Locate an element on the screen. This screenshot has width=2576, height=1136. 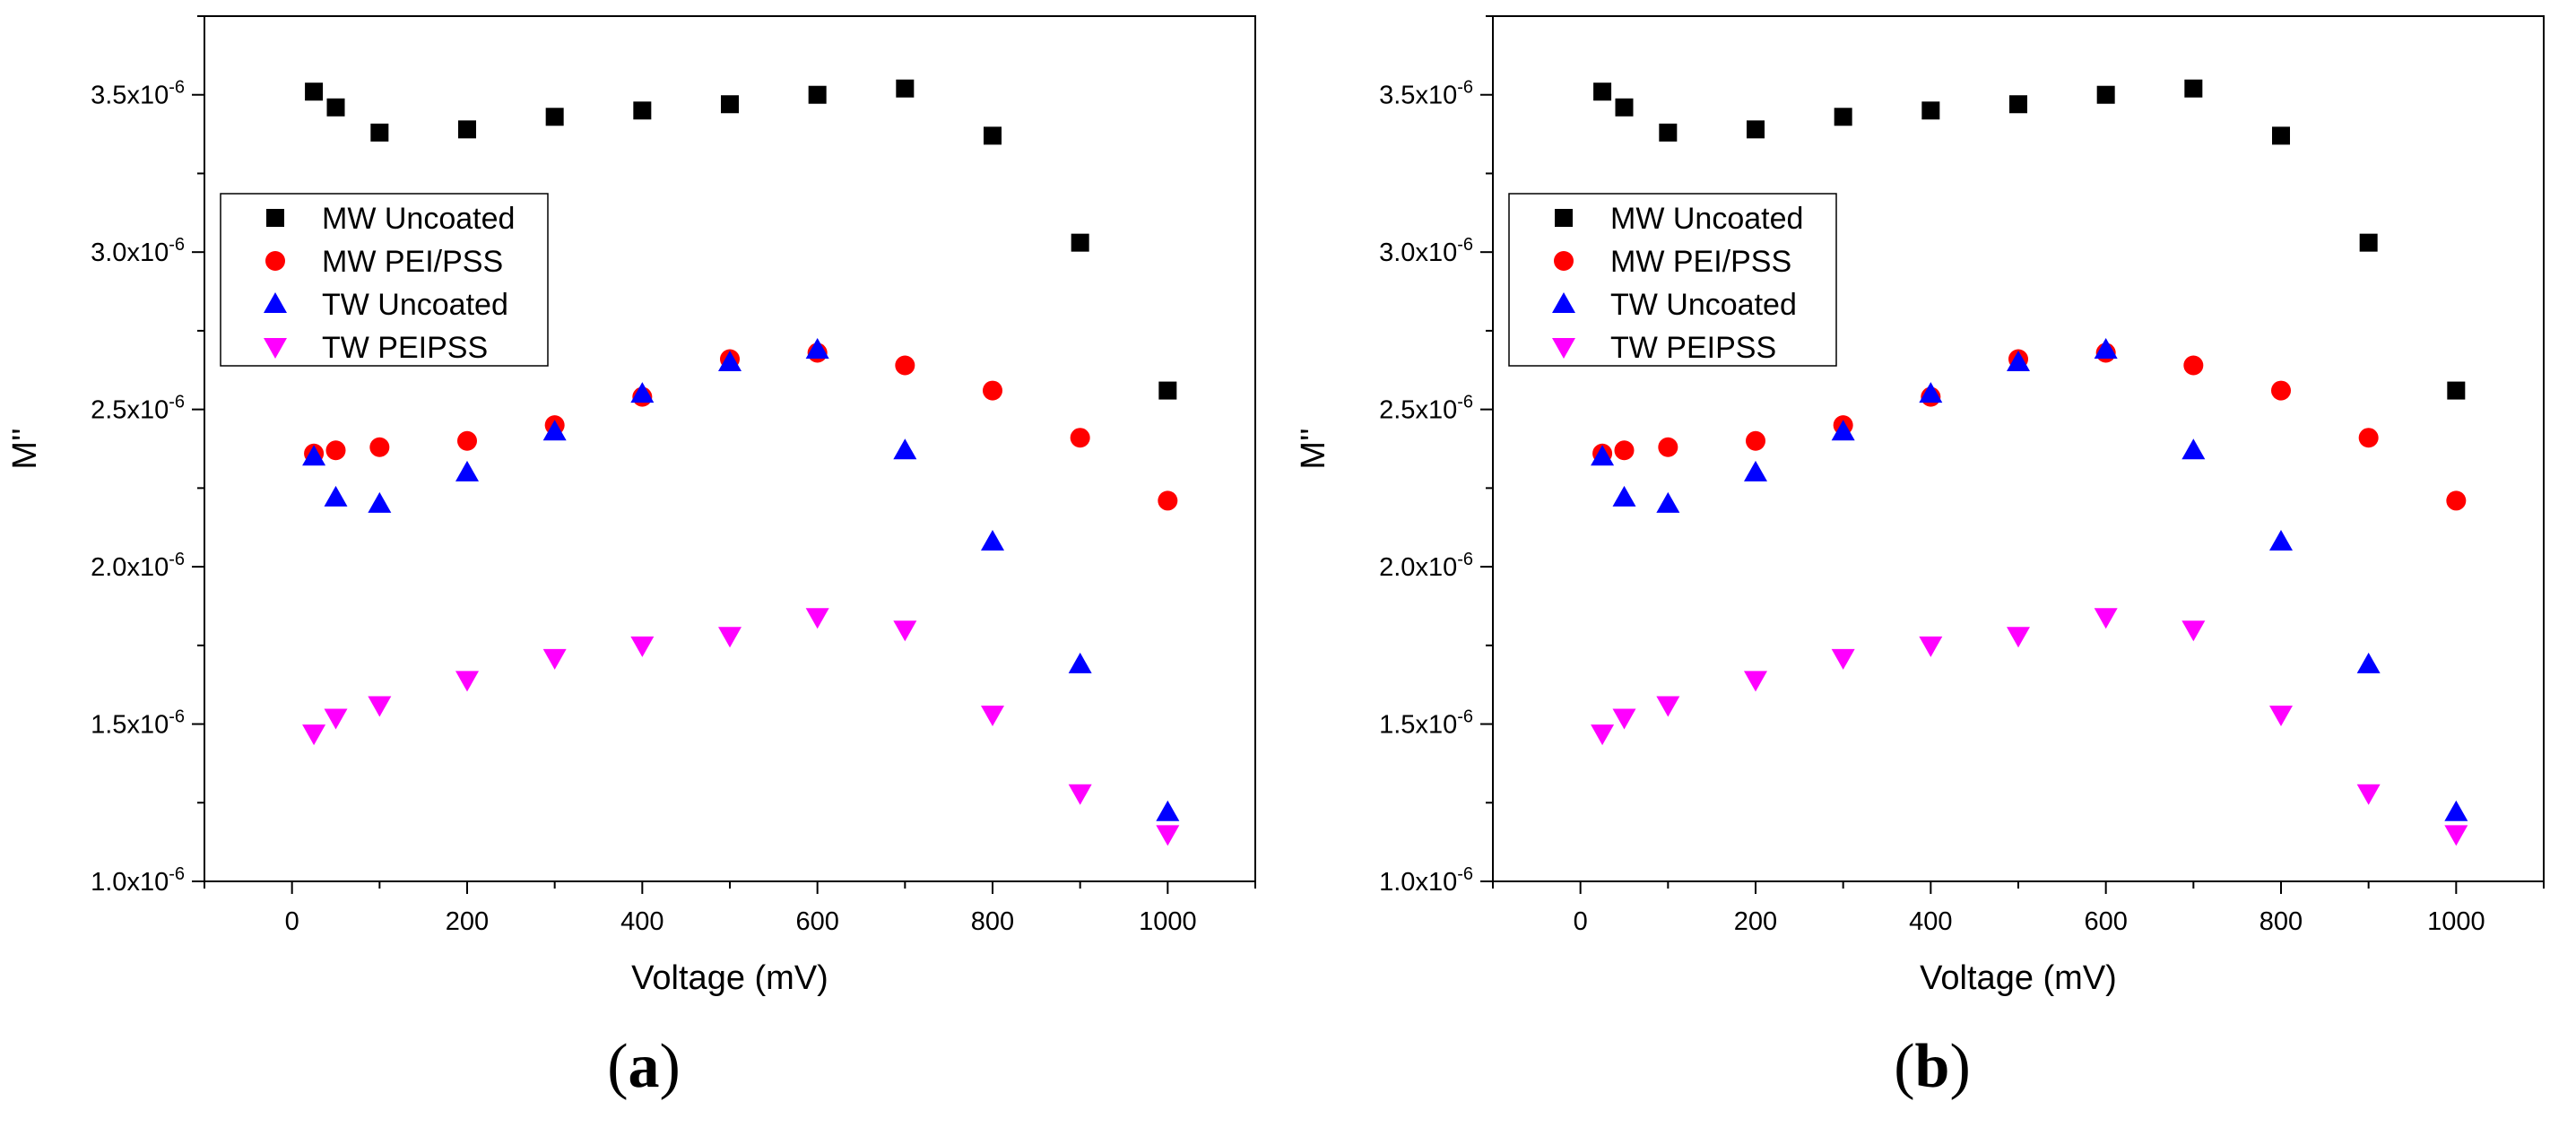
chart-b-y-axis-title: M'' is located at coordinates (1313, 448).